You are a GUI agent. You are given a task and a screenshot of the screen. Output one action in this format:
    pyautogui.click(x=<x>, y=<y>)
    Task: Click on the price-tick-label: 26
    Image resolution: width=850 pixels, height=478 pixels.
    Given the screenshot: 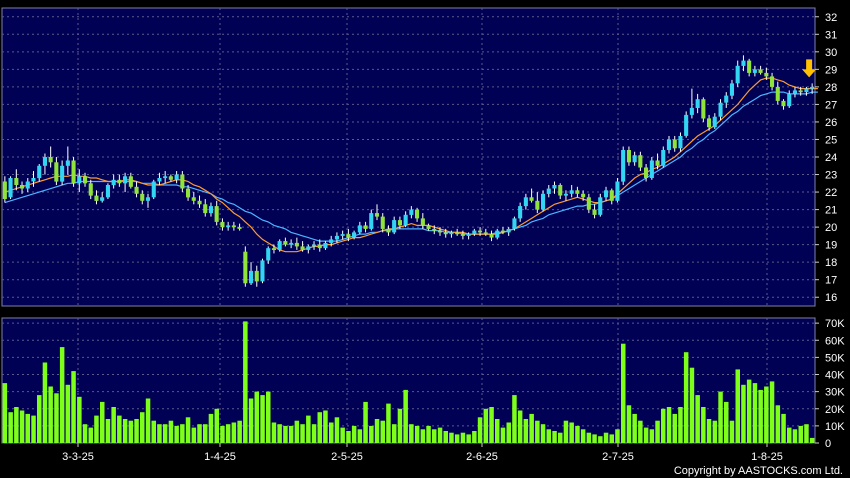 What is the action you would take?
    pyautogui.click(x=831, y=123)
    